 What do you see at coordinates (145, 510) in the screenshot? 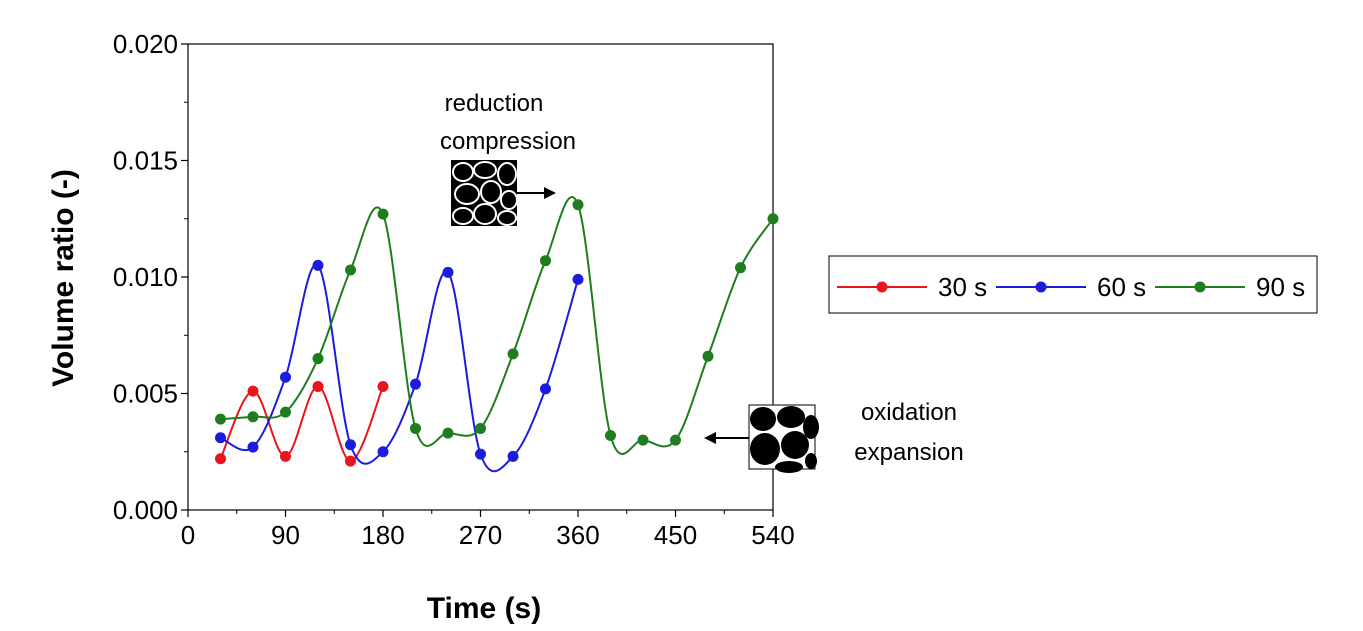
I see `y-tick-label: 0.000` at bounding box center [145, 510].